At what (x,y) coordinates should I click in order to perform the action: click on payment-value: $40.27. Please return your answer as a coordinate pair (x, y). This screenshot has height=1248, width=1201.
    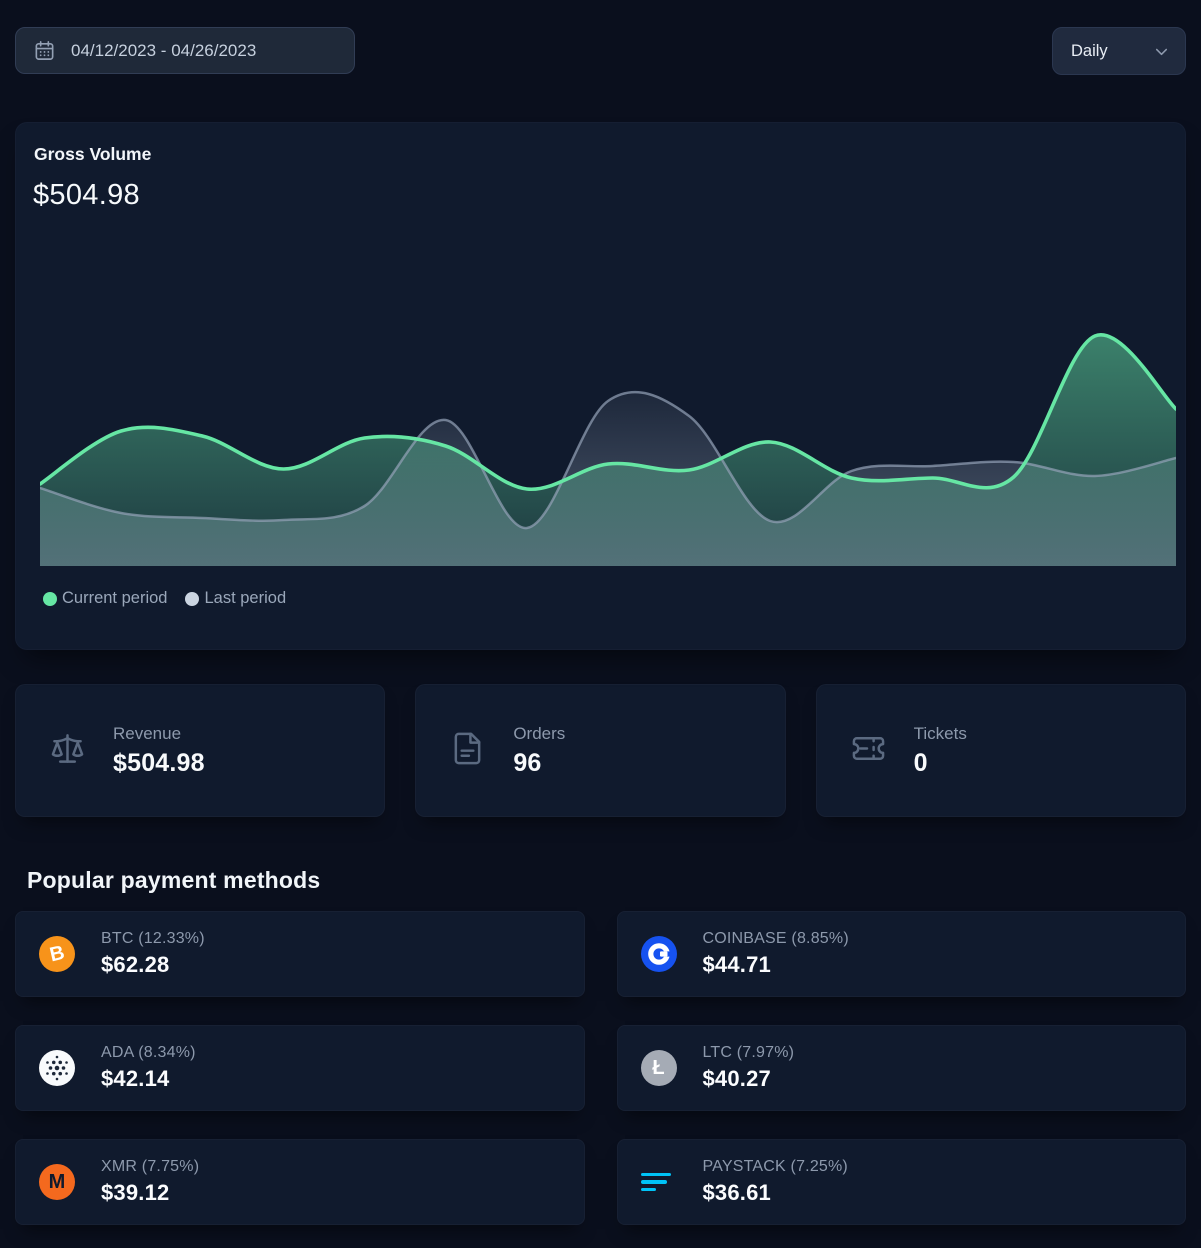
    Looking at the image, I should click on (736, 1078).